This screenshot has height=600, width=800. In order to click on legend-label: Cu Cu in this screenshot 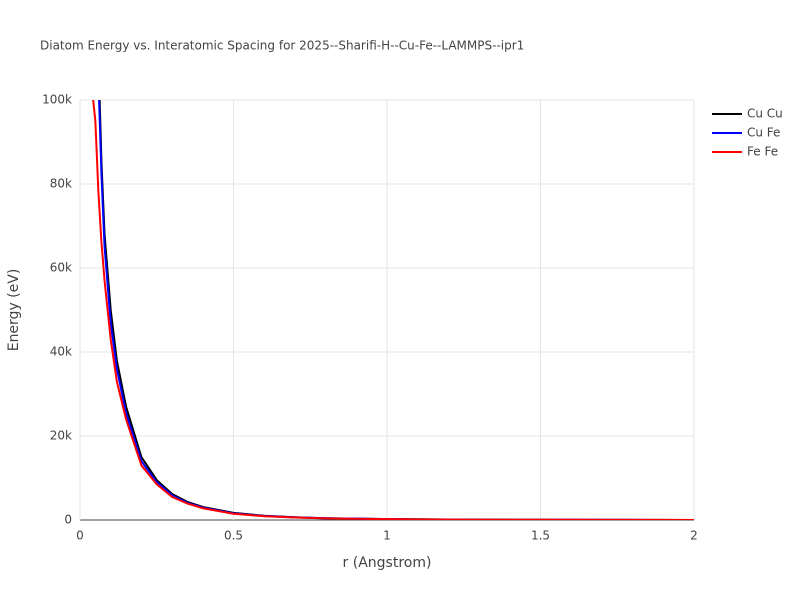, I will do `click(765, 114)`.